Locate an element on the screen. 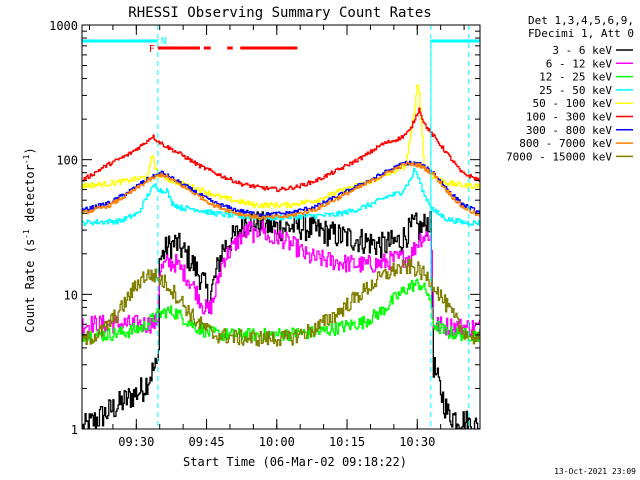 The image size is (640, 480). legend-entry-label: 25 - 50 keV is located at coordinates (575, 90).